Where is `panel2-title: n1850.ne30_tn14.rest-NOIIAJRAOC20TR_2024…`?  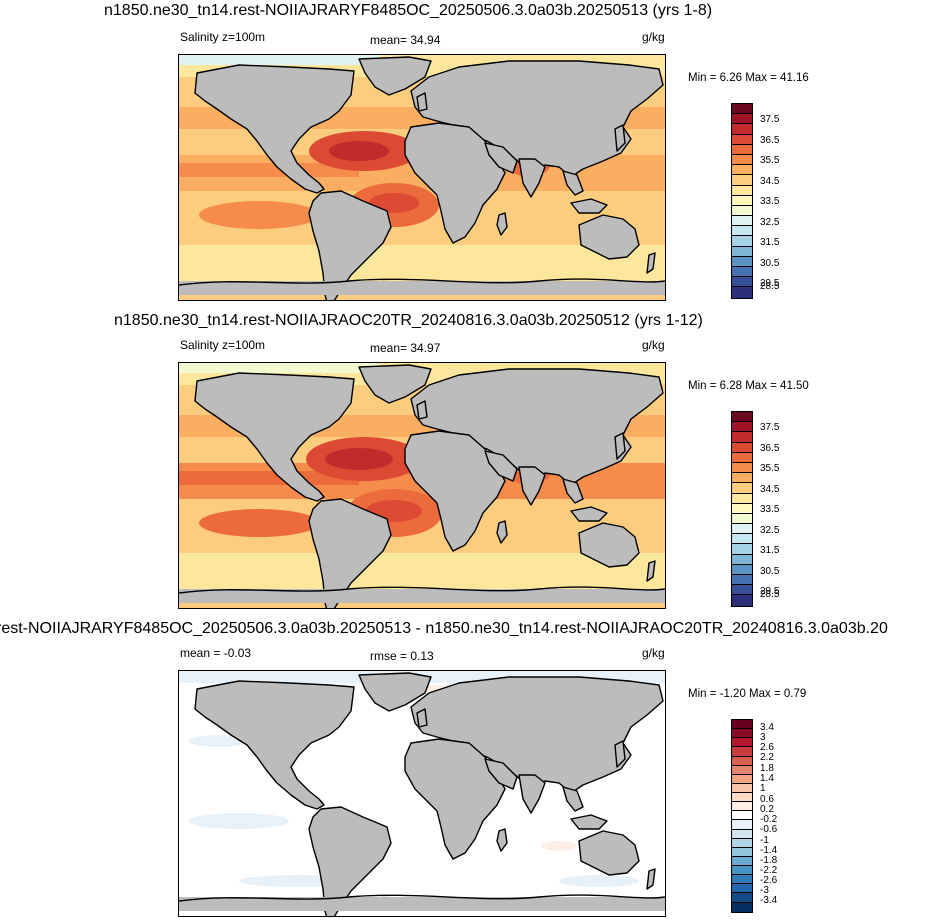 panel2-title: n1850.ne30_tn14.rest-NOIIAJRAOC20TR_2024… is located at coordinates (408, 320).